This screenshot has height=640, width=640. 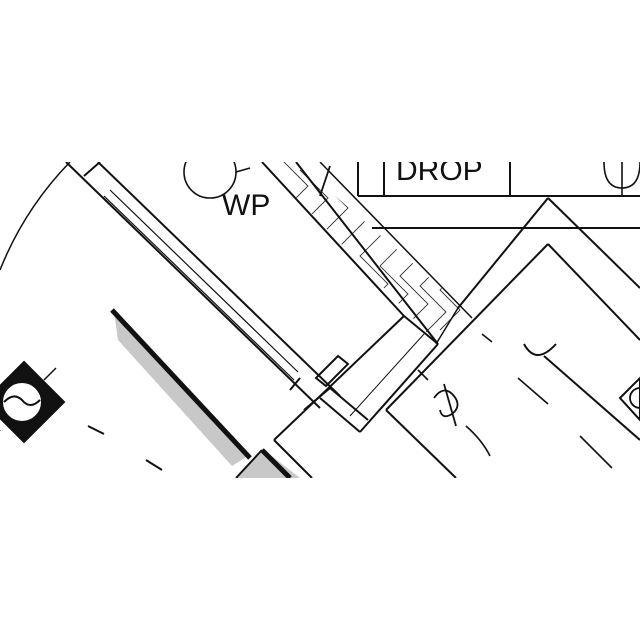 What do you see at coordinates (439, 170) in the screenshot?
I see `drop-label: DROP` at bounding box center [439, 170].